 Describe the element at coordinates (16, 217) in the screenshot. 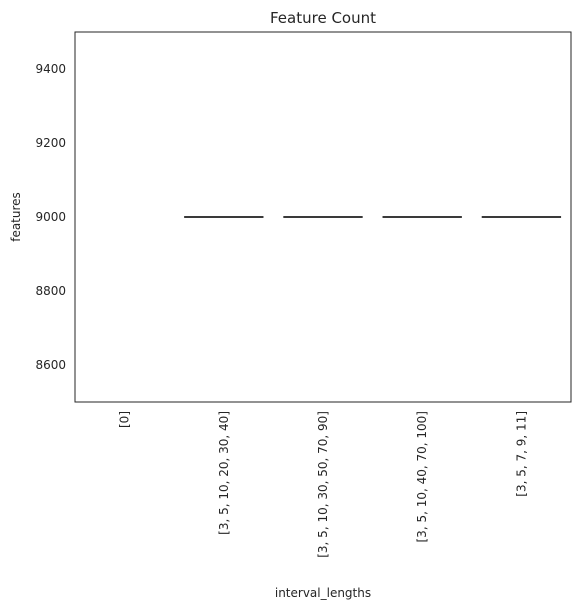

I see `y-axis-label: features` at that location.